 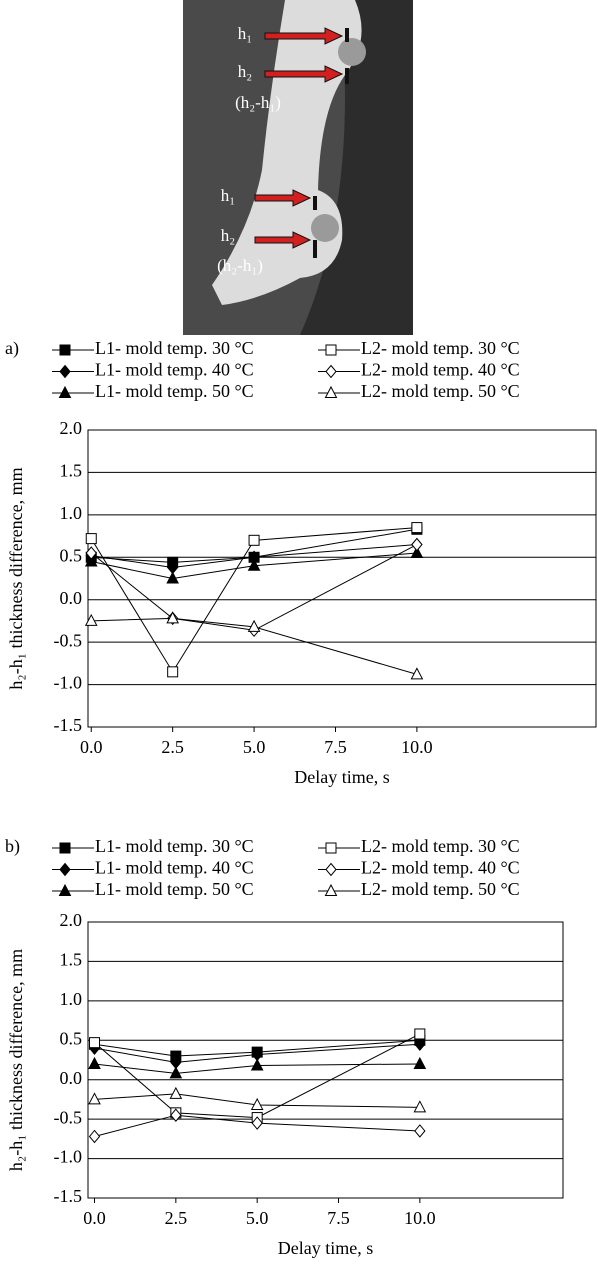 What do you see at coordinates (440, 370) in the screenshot?
I see `legend-label: L2- mold temp. 40 °C` at bounding box center [440, 370].